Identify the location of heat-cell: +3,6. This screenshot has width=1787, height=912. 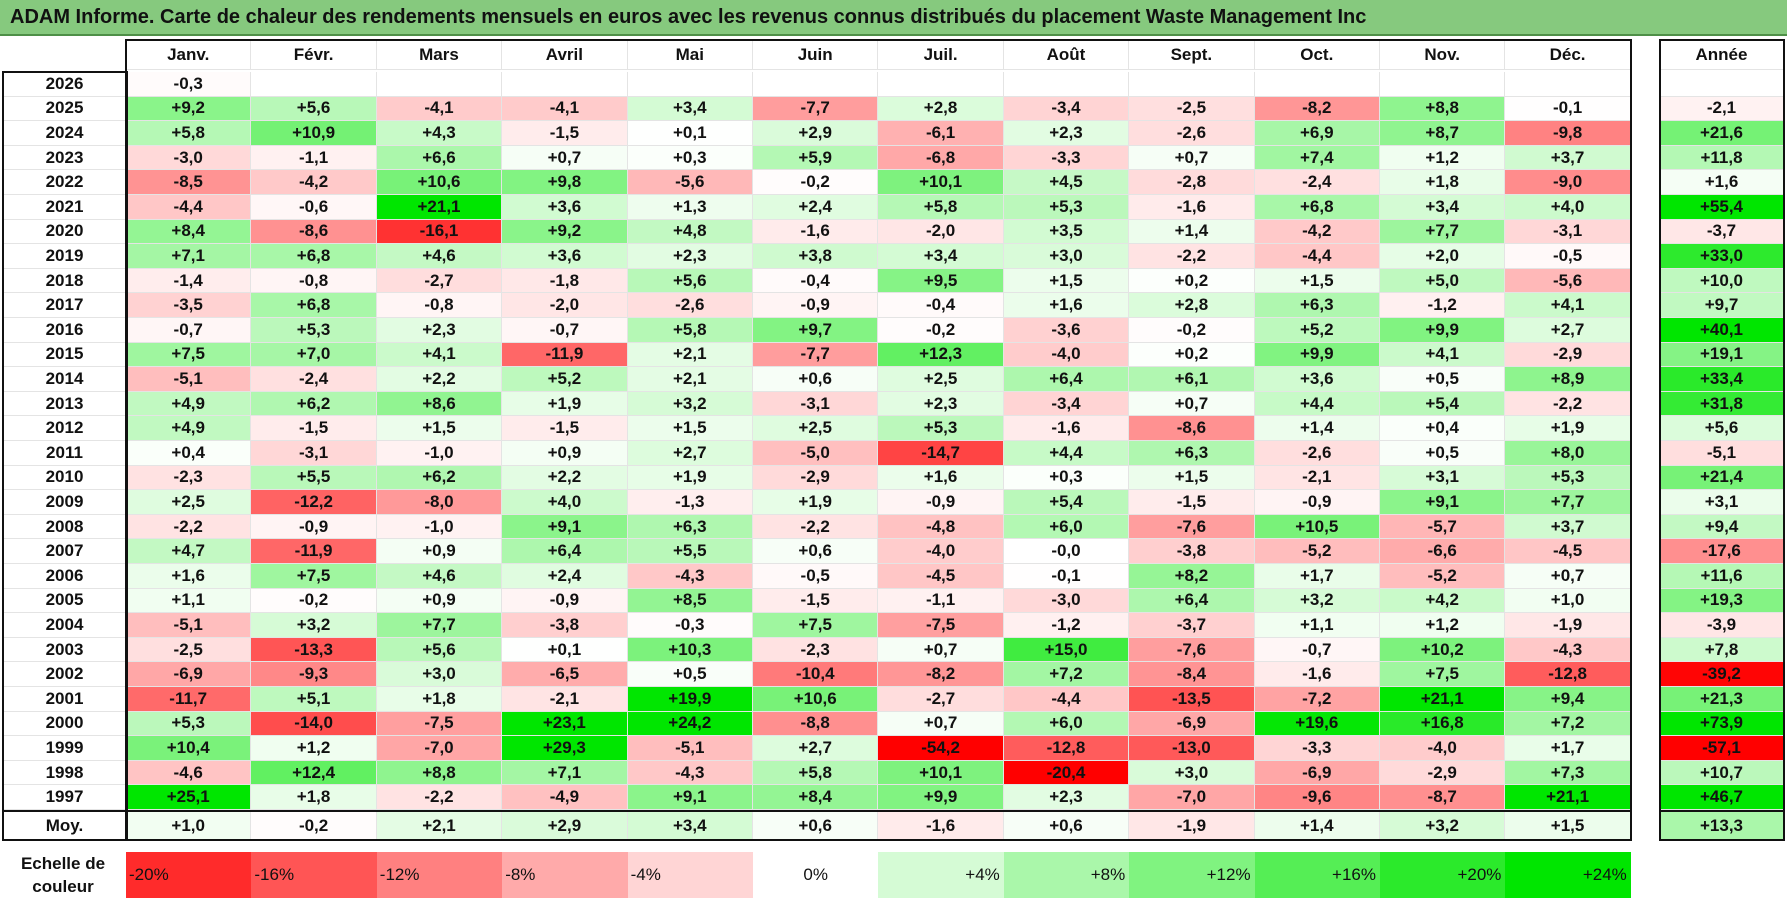
(1317, 379).